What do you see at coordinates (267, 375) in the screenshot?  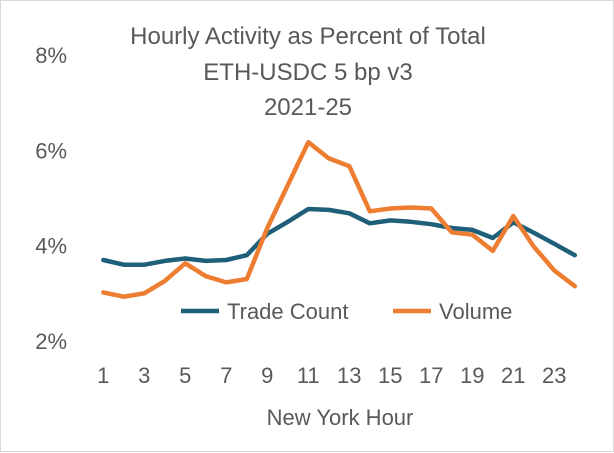 I see `x-tick-label: 9` at bounding box center [267, 375].